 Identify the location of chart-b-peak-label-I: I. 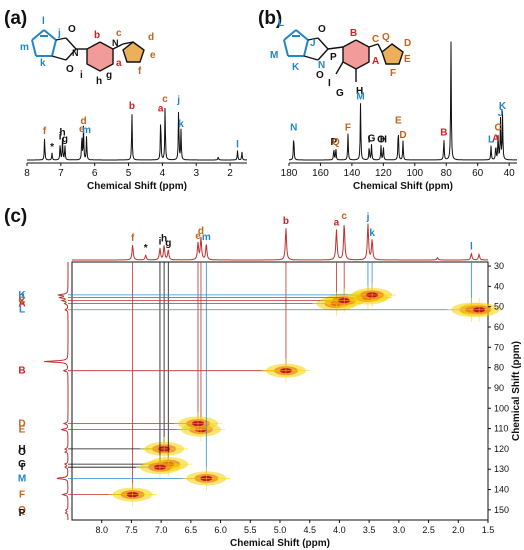
(369, 140).